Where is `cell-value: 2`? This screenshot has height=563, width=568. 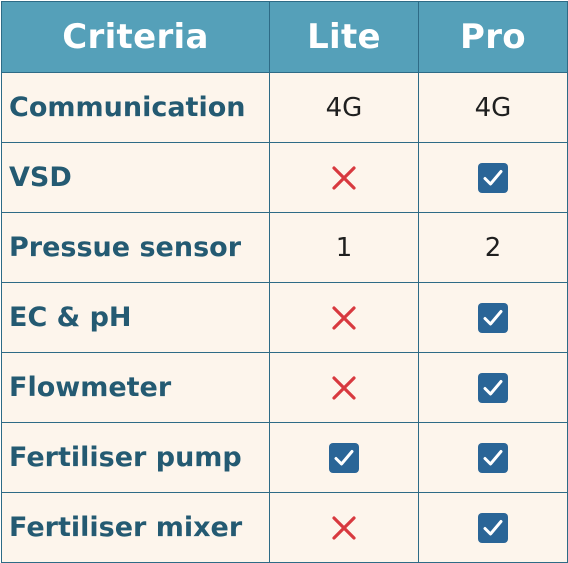 cell-value: 2 is located at coordinates (493, 247).